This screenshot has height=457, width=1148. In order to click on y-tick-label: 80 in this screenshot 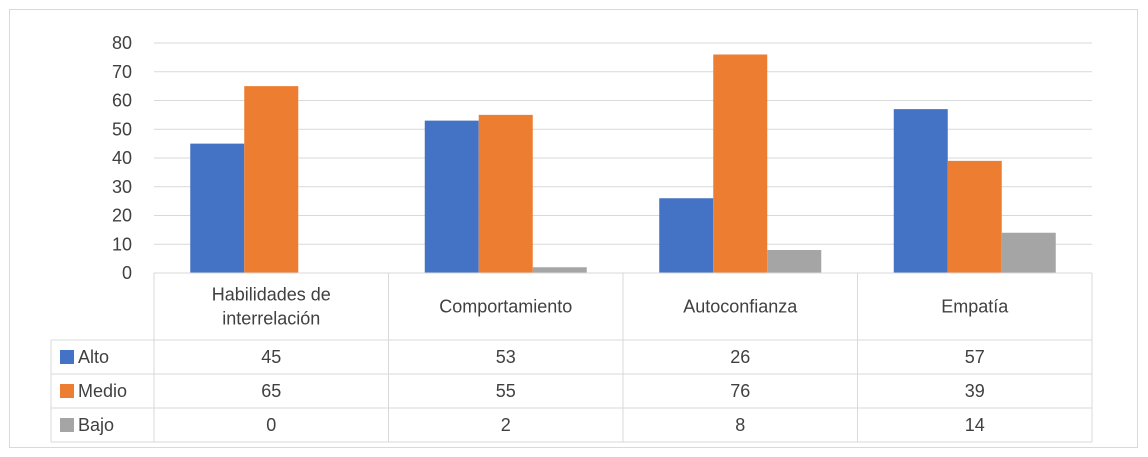, I will do `click(122, 43)`.